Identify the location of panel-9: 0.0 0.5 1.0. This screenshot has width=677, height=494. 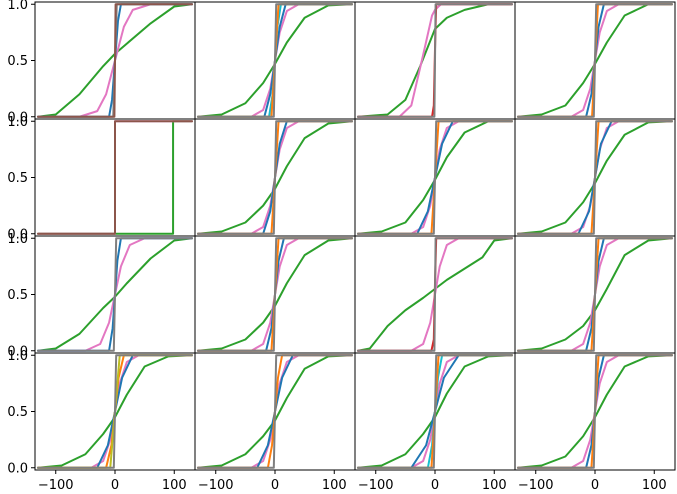
(101, 295).